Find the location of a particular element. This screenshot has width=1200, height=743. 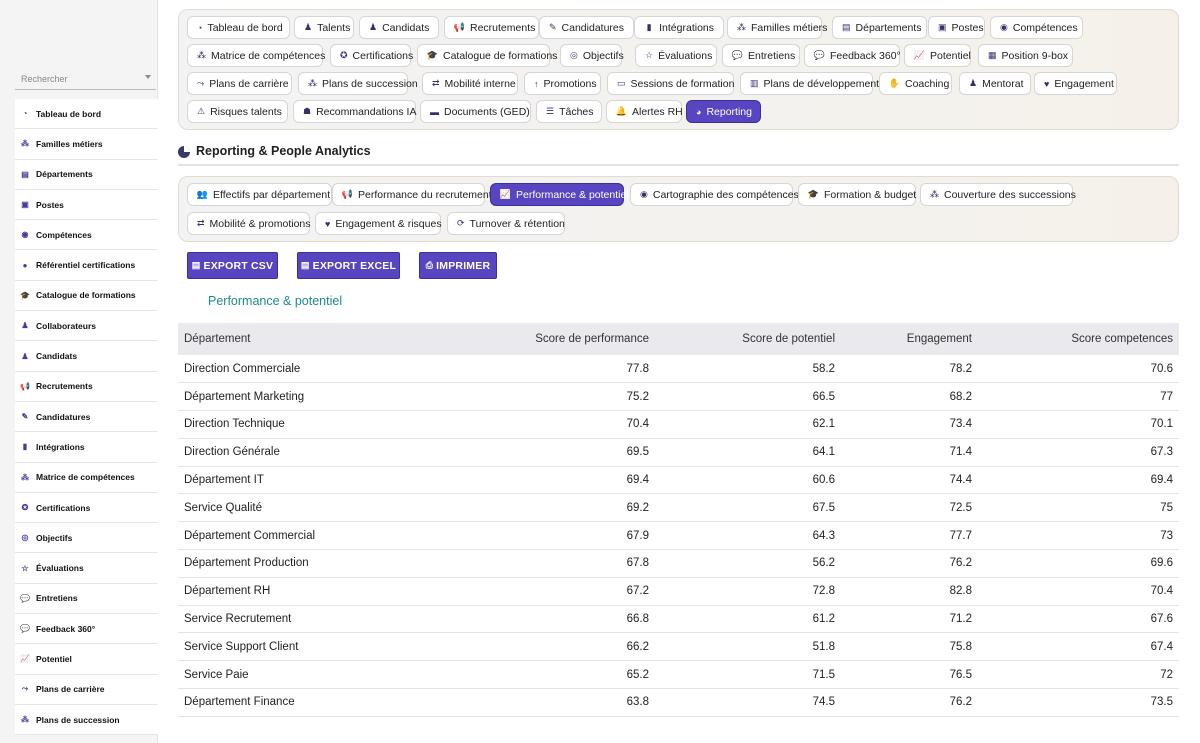

module-tab: ▤ Départements is located at coordinates (879, 27).